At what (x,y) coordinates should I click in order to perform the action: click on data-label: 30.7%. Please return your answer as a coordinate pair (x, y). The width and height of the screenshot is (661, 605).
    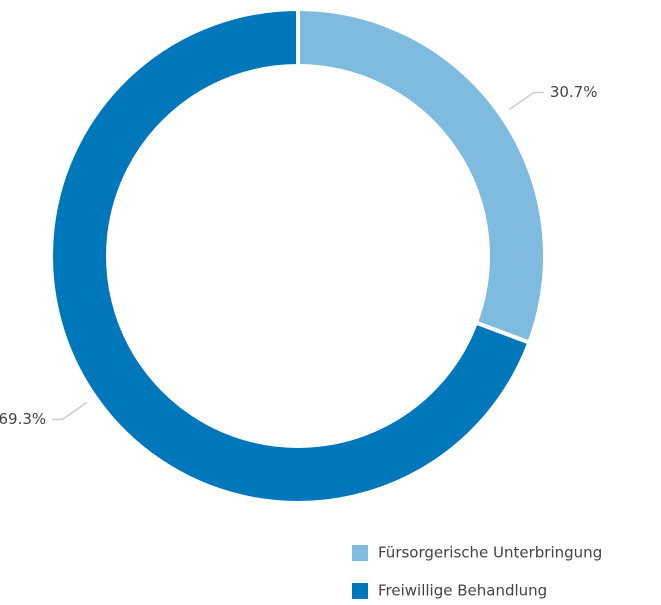
    Looking at the image, I should click on (574, 92).